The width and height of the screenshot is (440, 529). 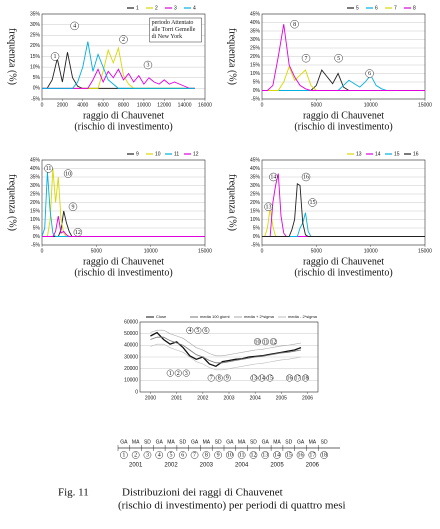 I want to click on y-tick-label: 30000, so click(x=131, y=357).